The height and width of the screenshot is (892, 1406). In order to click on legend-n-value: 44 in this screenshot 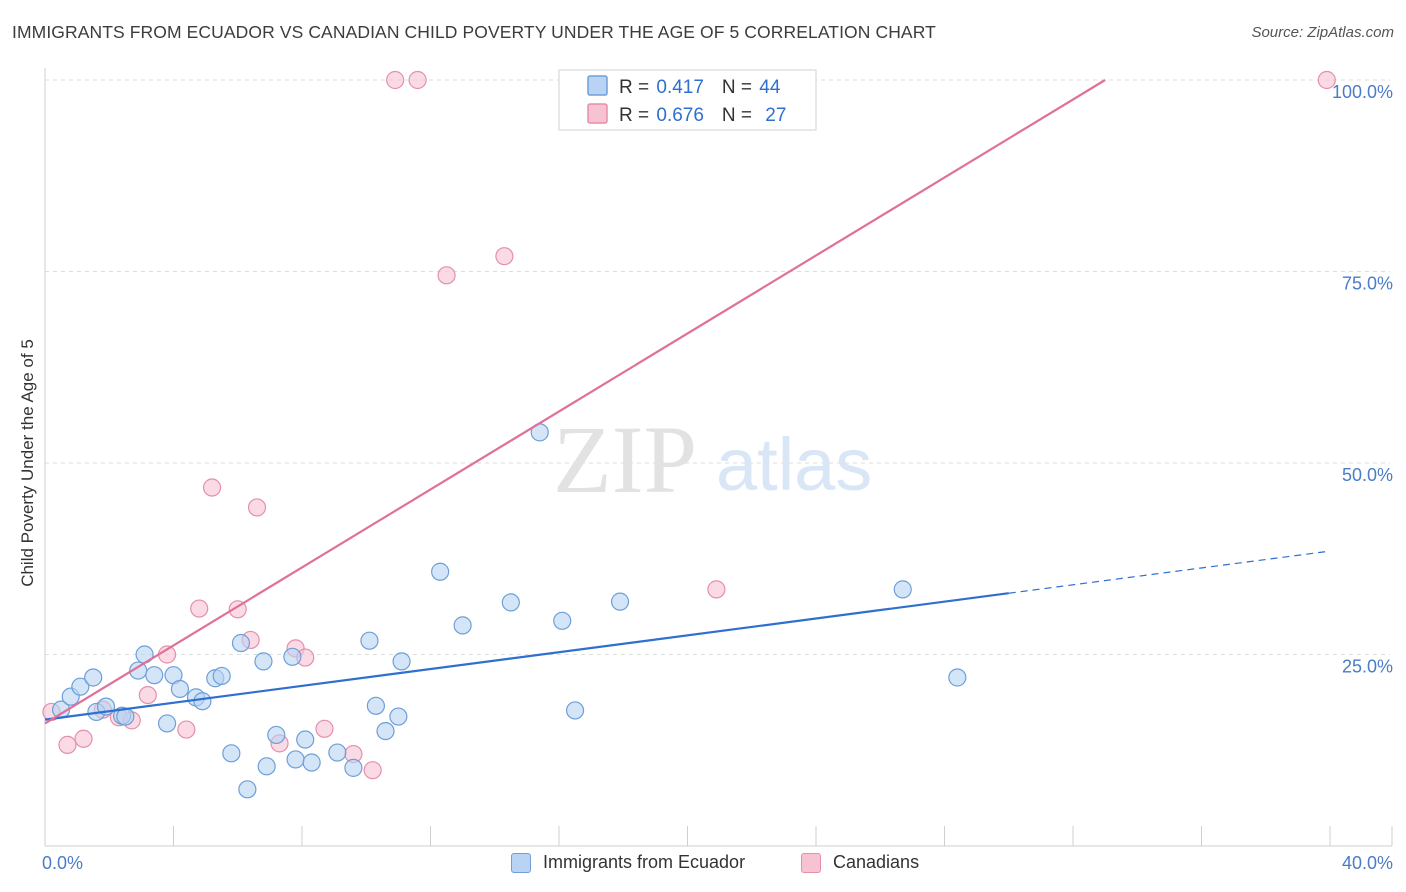, I will do `click(770, 87)`.